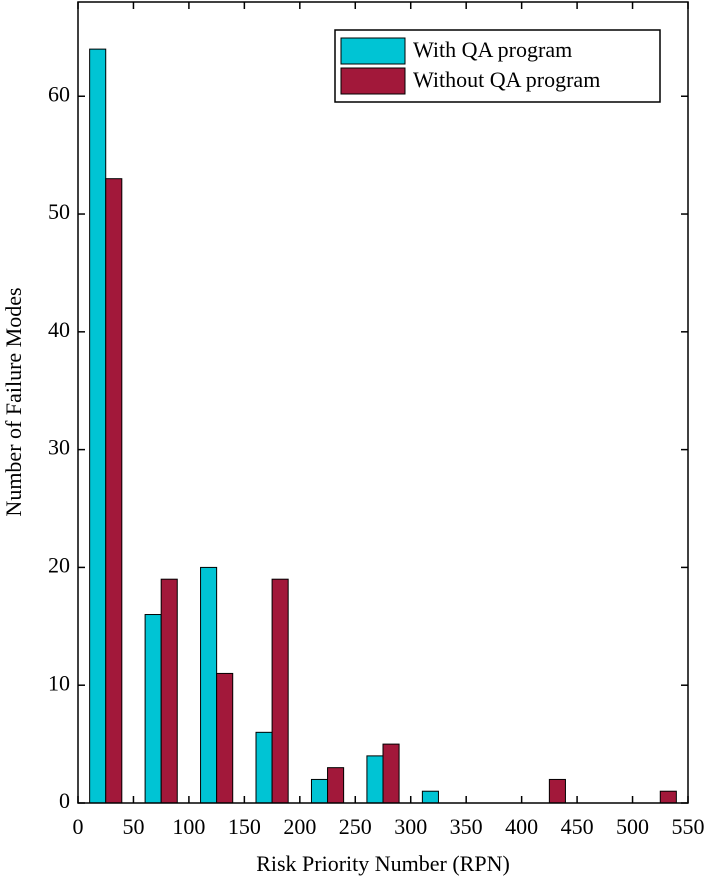 The width and height of the screenshot is (709, 884). Describe the element at coordinates (59, 329) in the screenshot. I see `y-tick-label: 40` at that location.